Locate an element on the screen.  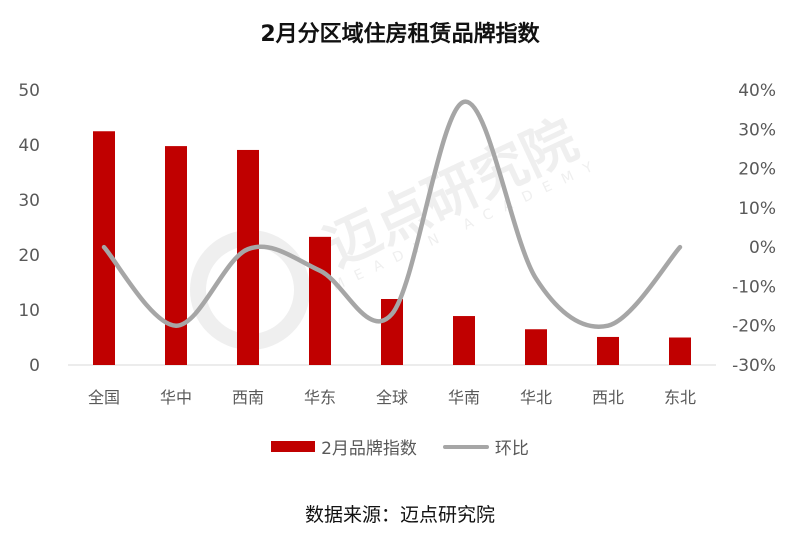
y-right-tick-label: 40% is located at coordinates (757, 91).